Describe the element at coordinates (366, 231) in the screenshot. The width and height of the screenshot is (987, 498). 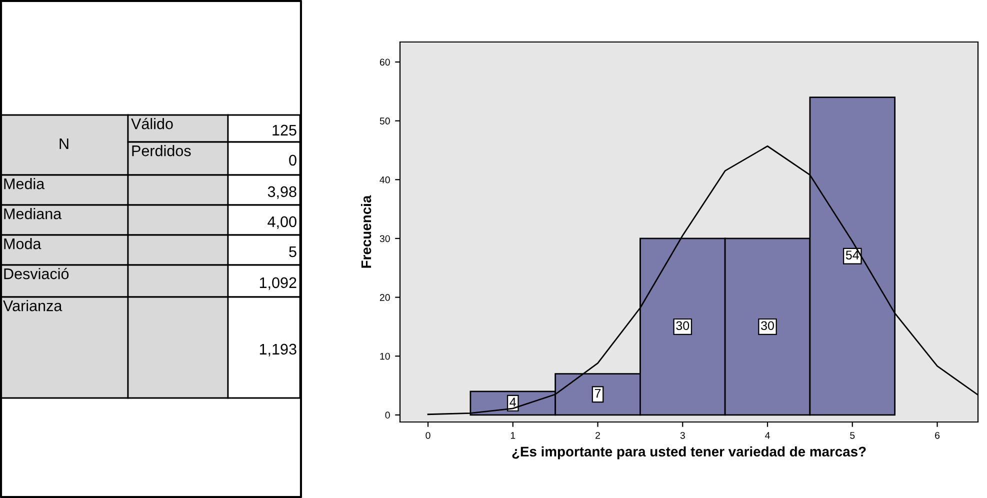
I see `y-axis-title: Frecuencia` at that location.